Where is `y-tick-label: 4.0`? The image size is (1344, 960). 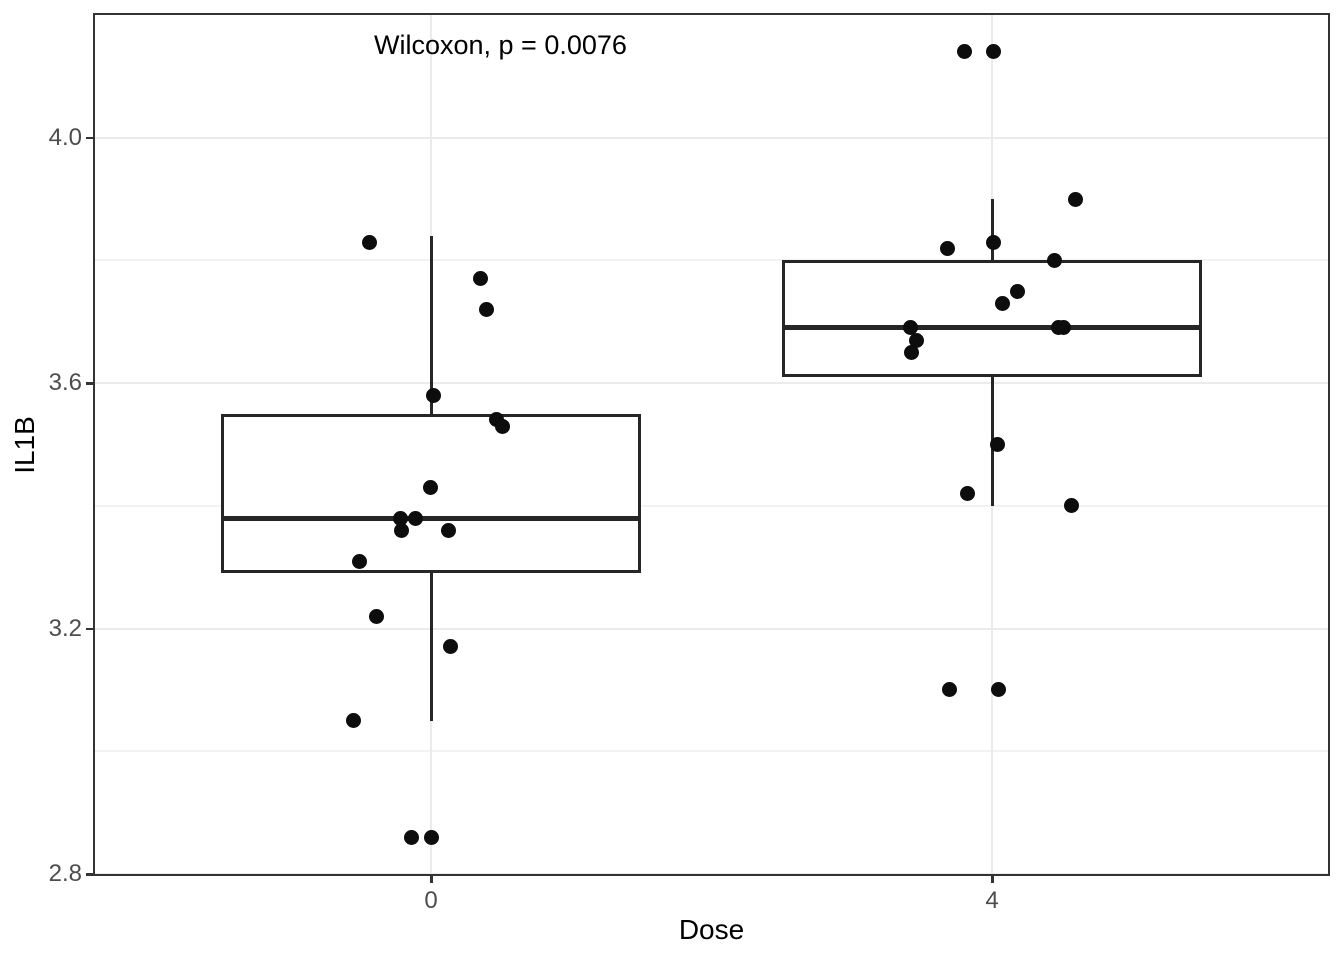 y-tick-label: 4.0 is located at coordinates (65, 137).